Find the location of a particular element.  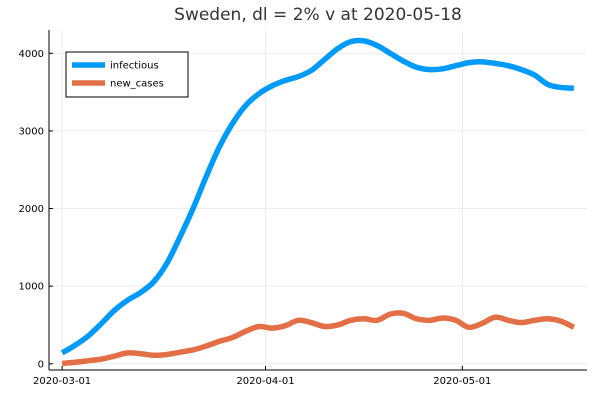

x-axis-ticks: 2020-03-01 2020-04-01 2020-05-01 is located at coordinates (262, 376).